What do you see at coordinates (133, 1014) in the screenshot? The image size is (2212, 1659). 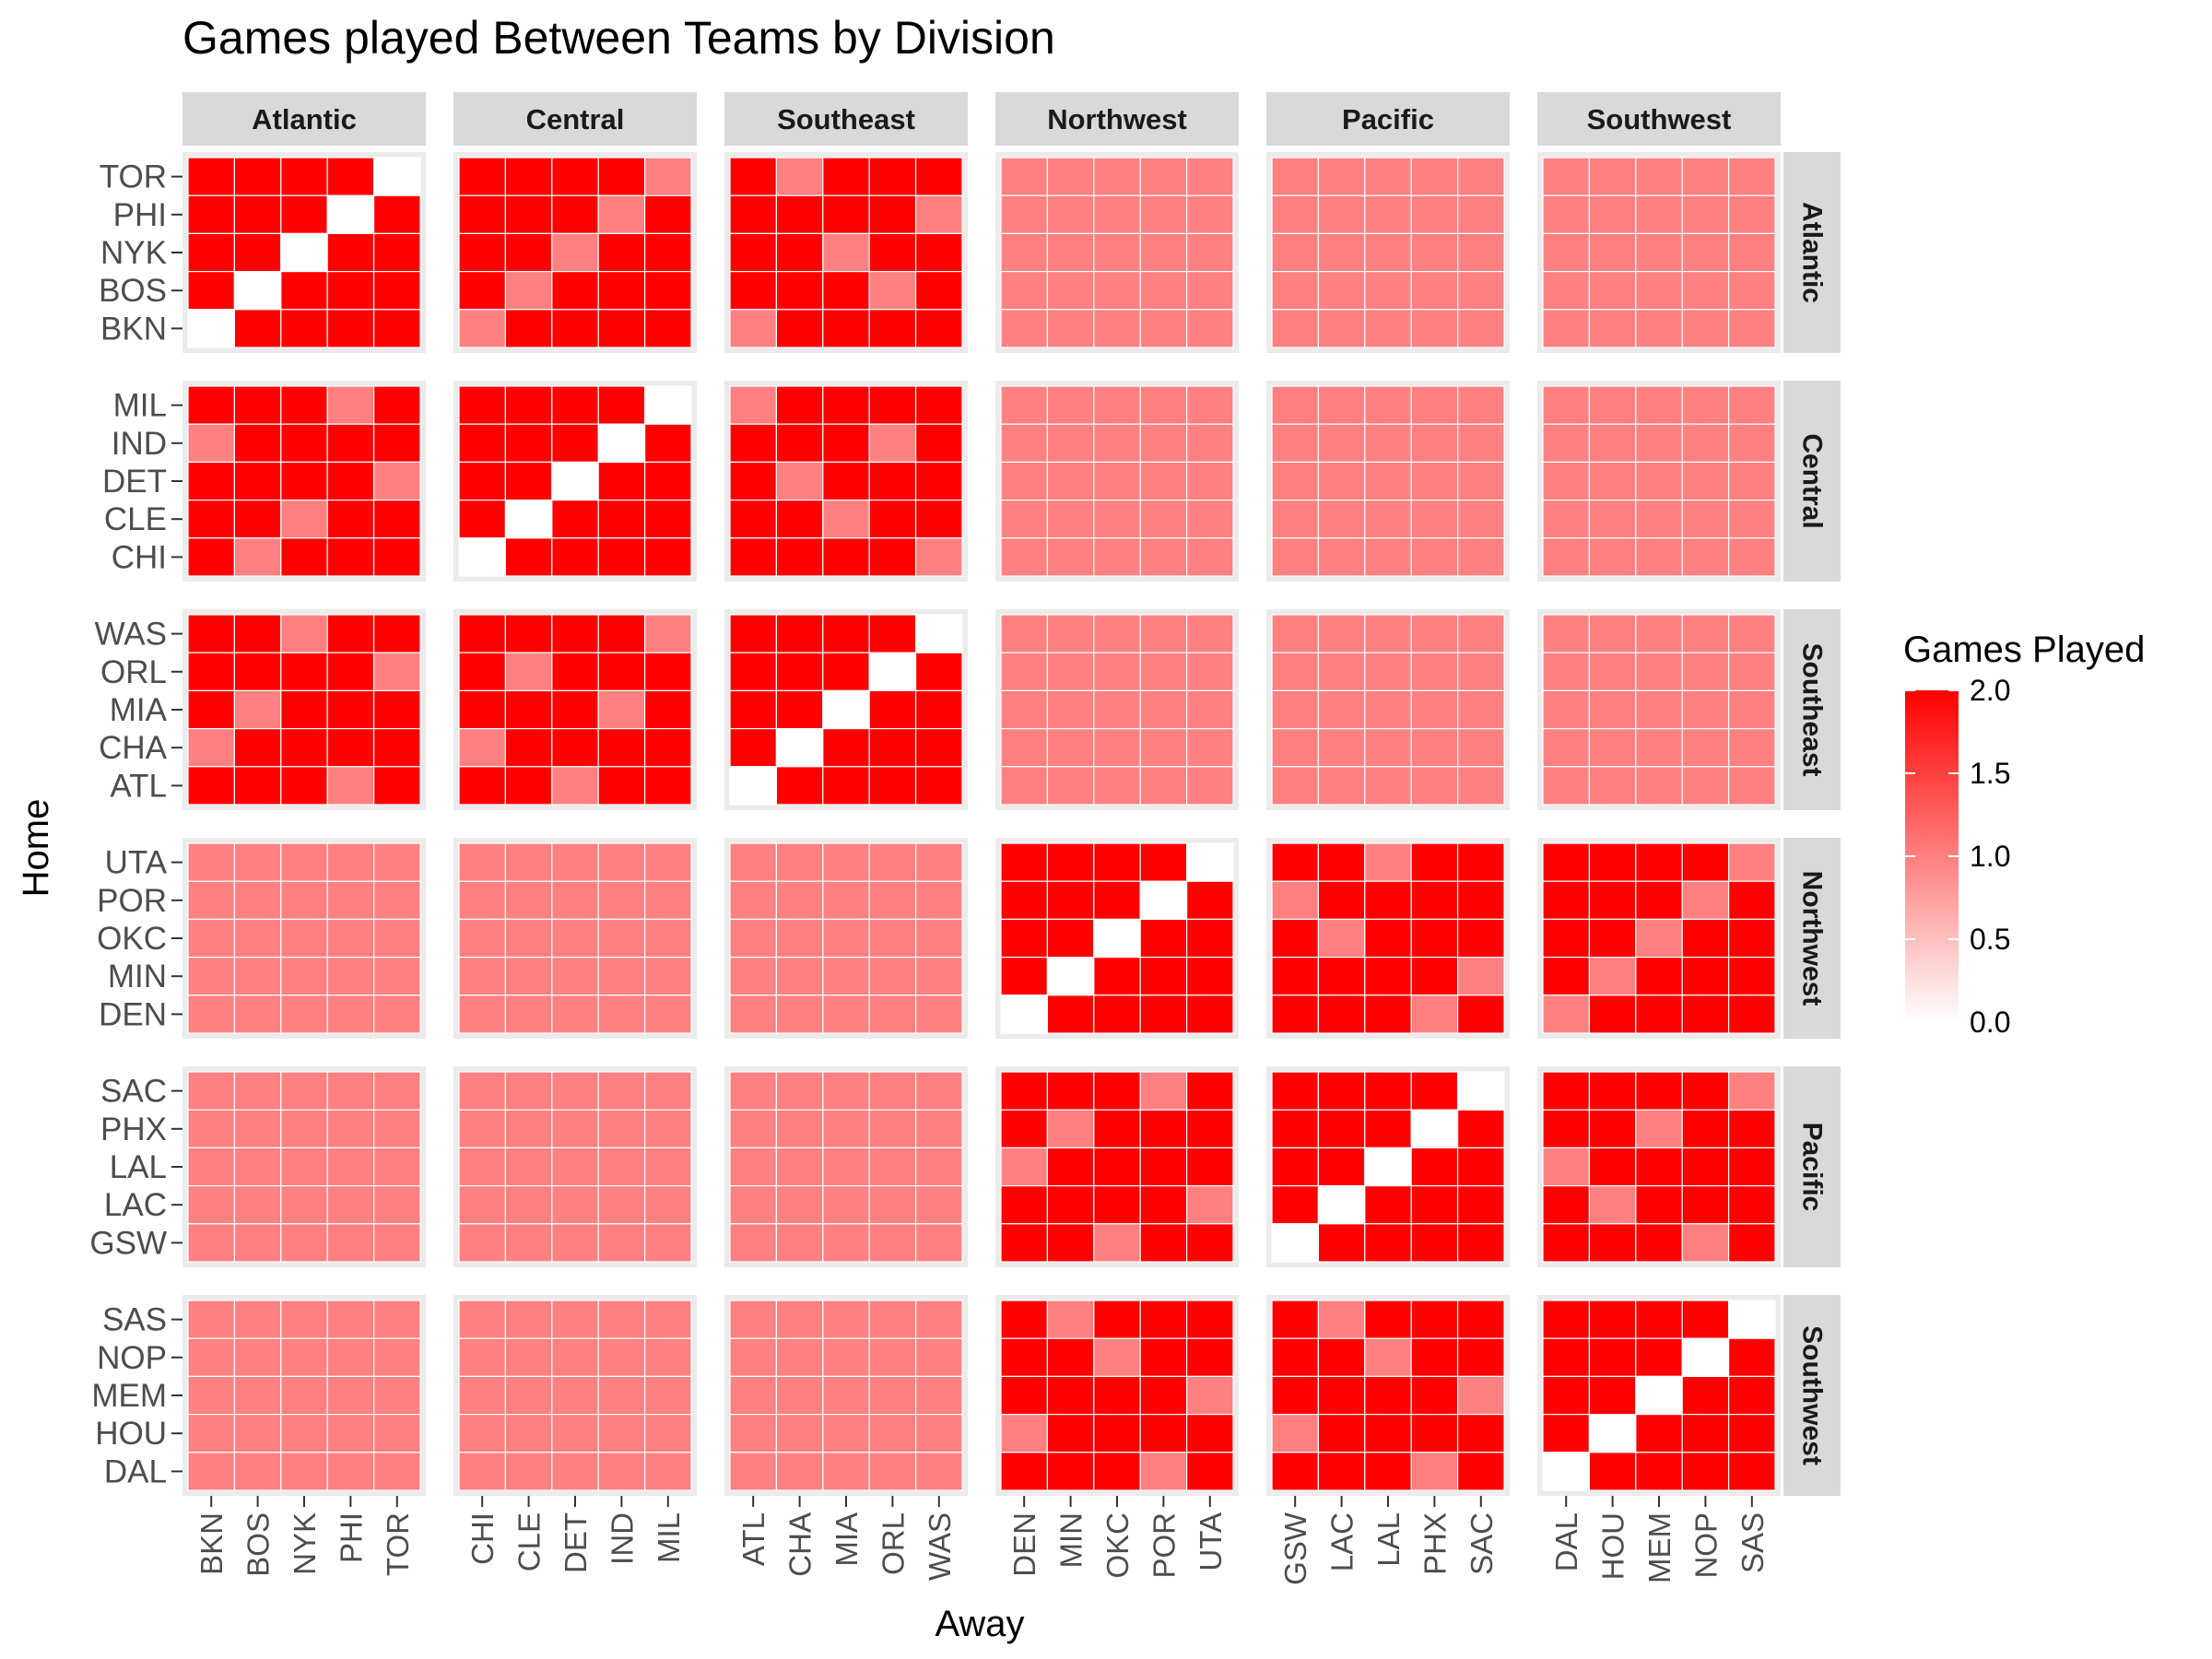 I see `y-tick-label: DEN` at bounding box center [133, 1014].